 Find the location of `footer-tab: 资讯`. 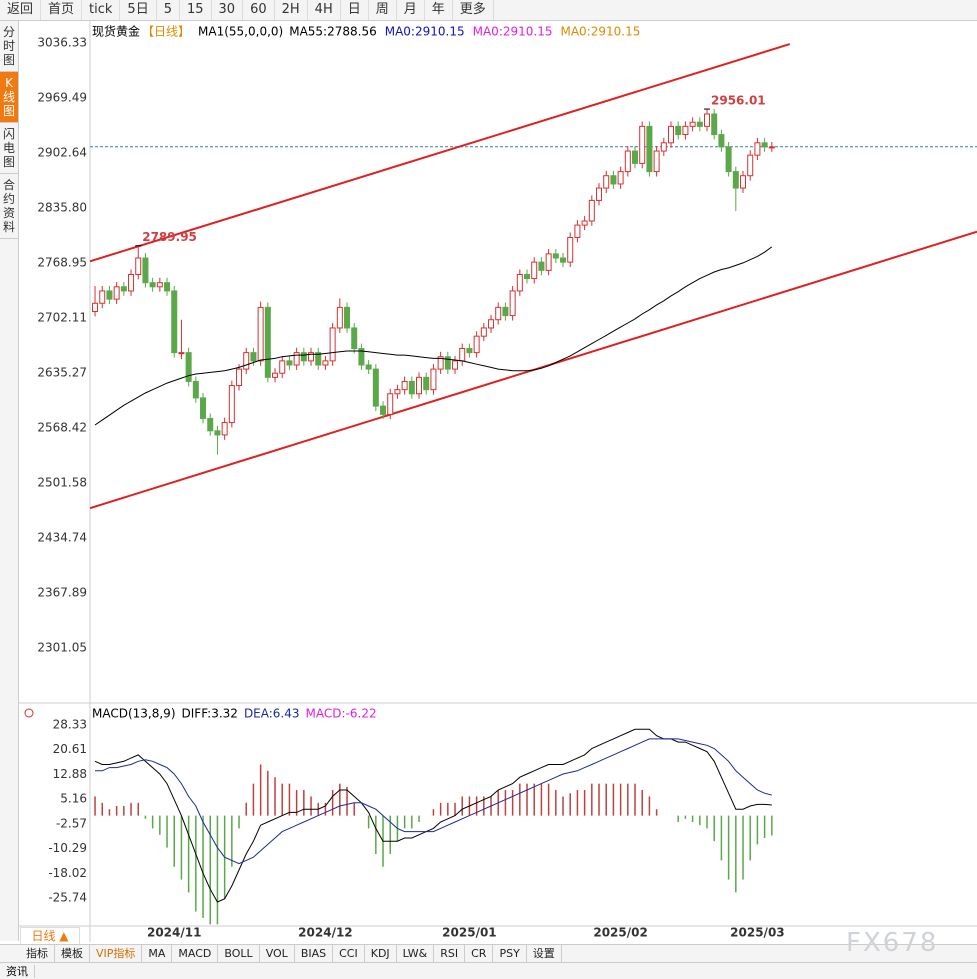

footer-tab: 资讯 is located at coordinates (17, 971).